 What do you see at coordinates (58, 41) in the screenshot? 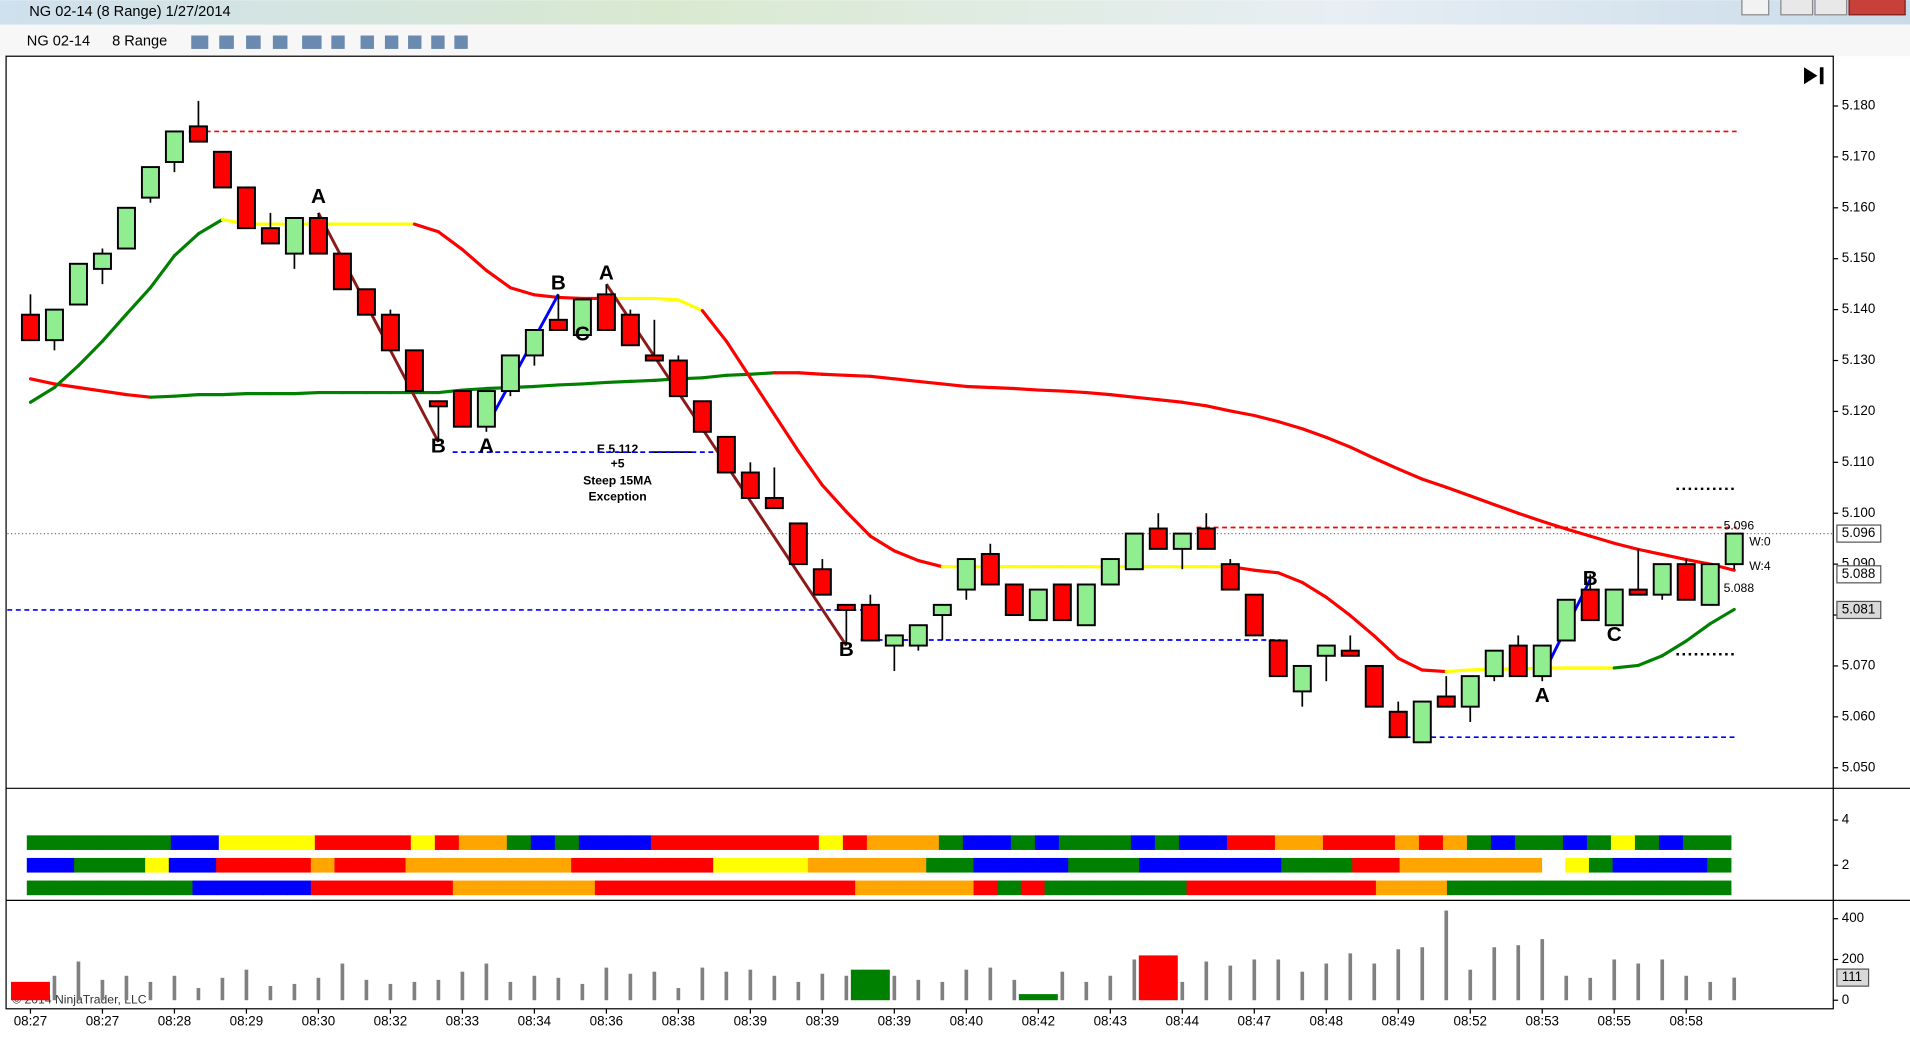
I see `instrument-dropdown: NG 02-14` at bounding box center [58, 41].